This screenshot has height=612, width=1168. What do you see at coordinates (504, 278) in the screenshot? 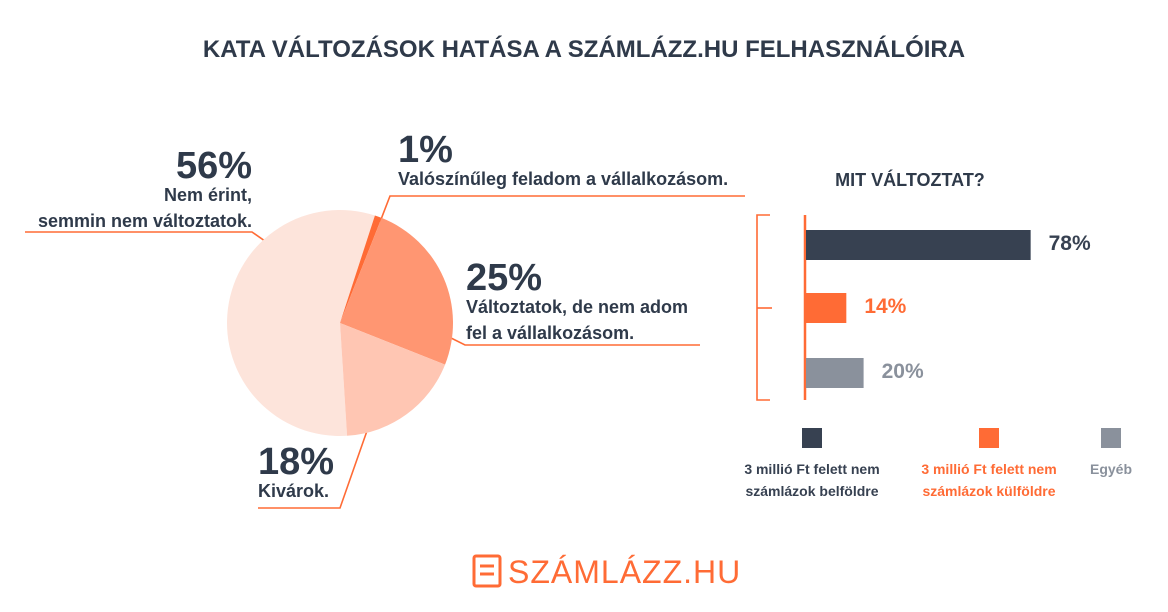
I see `pie-value-label: 25%` at bounding box center [504, 278].